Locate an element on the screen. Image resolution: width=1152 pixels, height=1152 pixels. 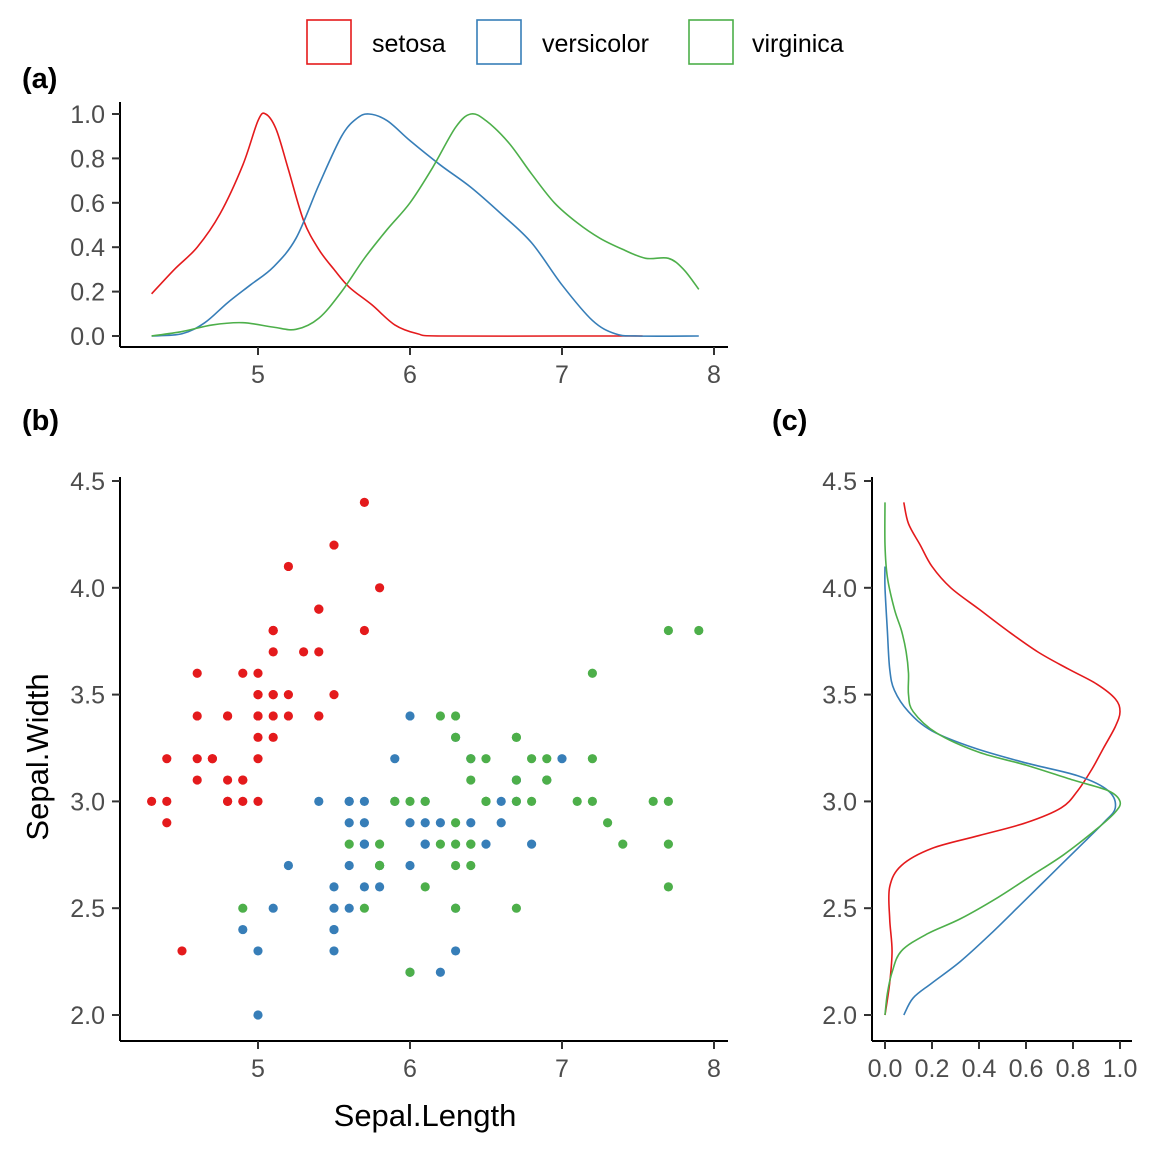
density-panel-sepal-width: 0.0 0.2 0.4 0.6 0.8 1.0 2.0 2.5 3.0 3.5 4.0 4.5 is located at coordinates (979, 775).